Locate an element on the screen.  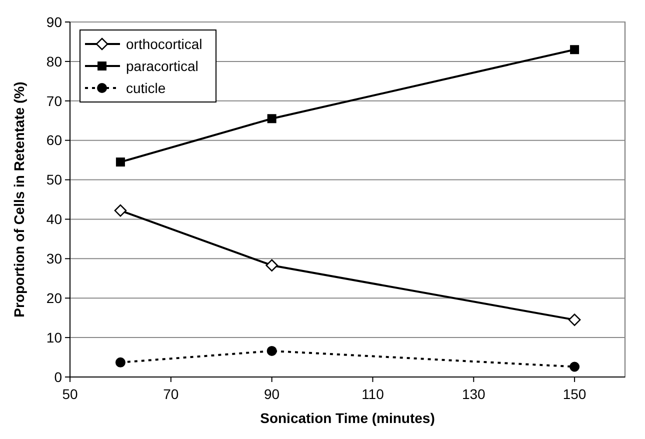
y-tick-label: 30 is located at coordinates (54, 258).